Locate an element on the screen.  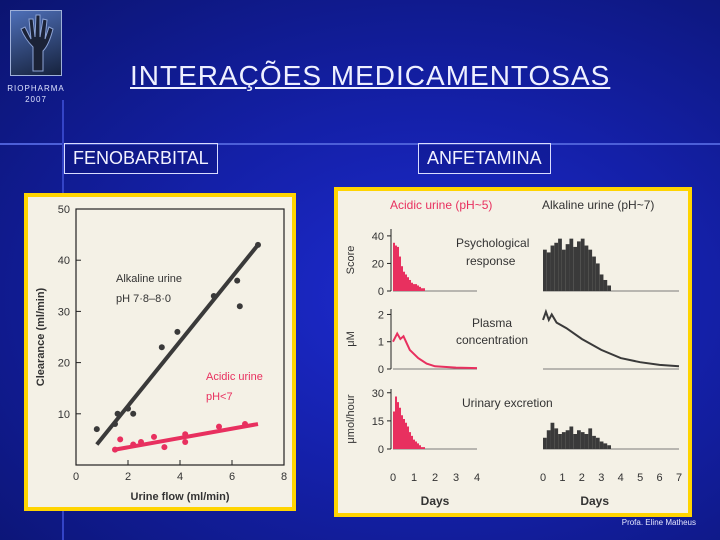
logo-icon is located at coordinates (36, 43).